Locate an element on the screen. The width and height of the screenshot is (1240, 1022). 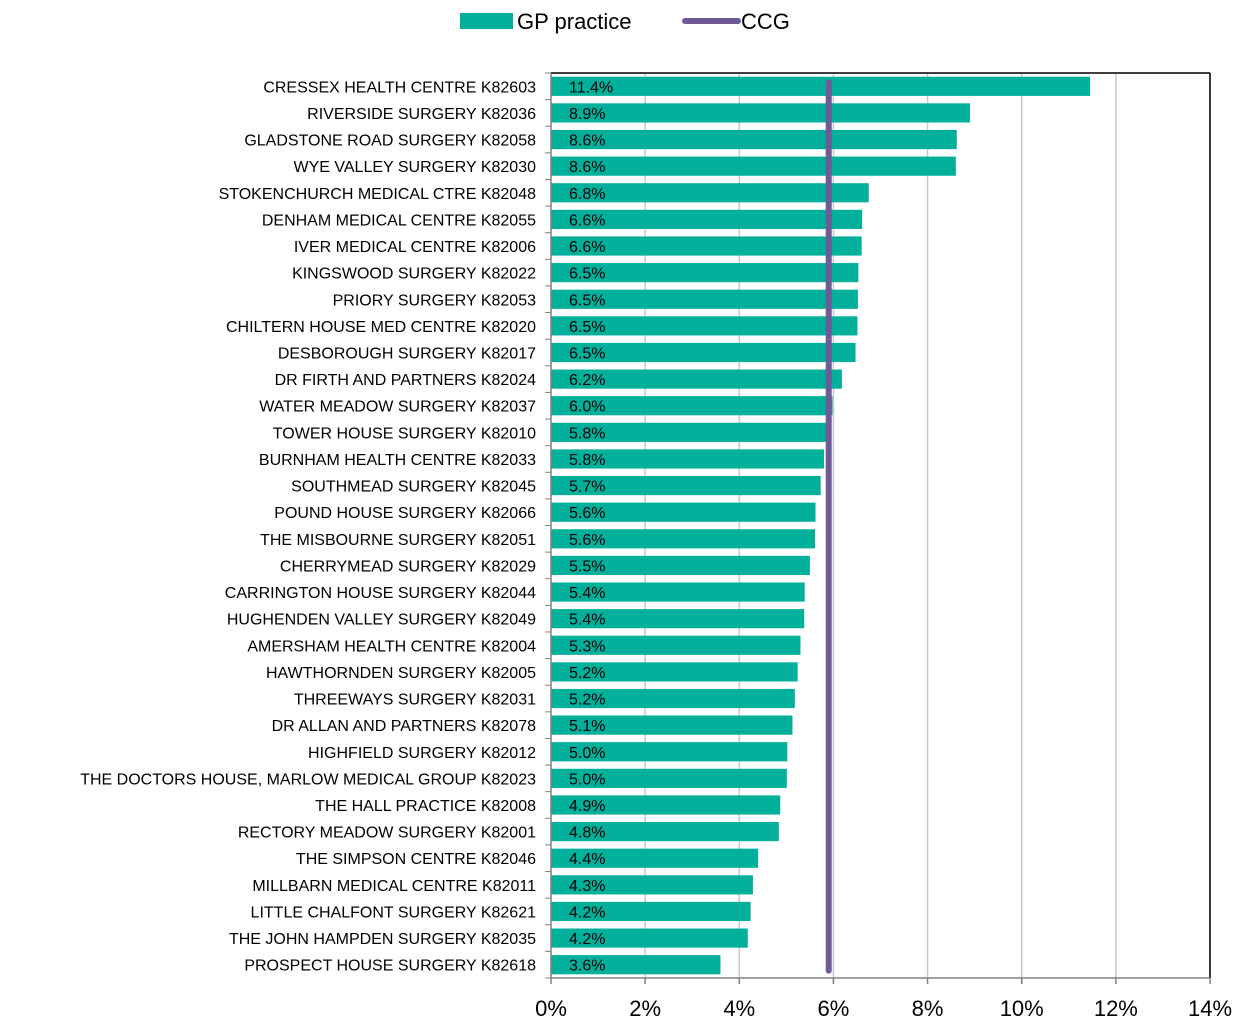
category-label: HAWTHORNDEN SURGERY K82005 is located at coordinates (401, 673).